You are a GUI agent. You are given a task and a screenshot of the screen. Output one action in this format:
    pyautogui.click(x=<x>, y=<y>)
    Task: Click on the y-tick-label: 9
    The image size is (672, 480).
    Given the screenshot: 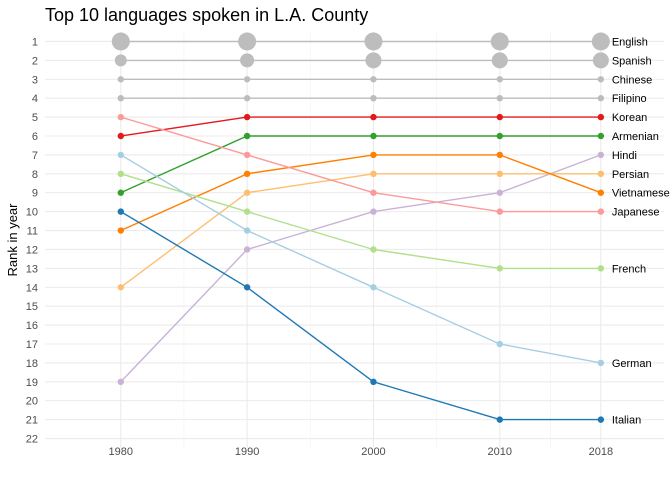 What is the action you would take?
    pyautogui.click(x=35, y=194)
    